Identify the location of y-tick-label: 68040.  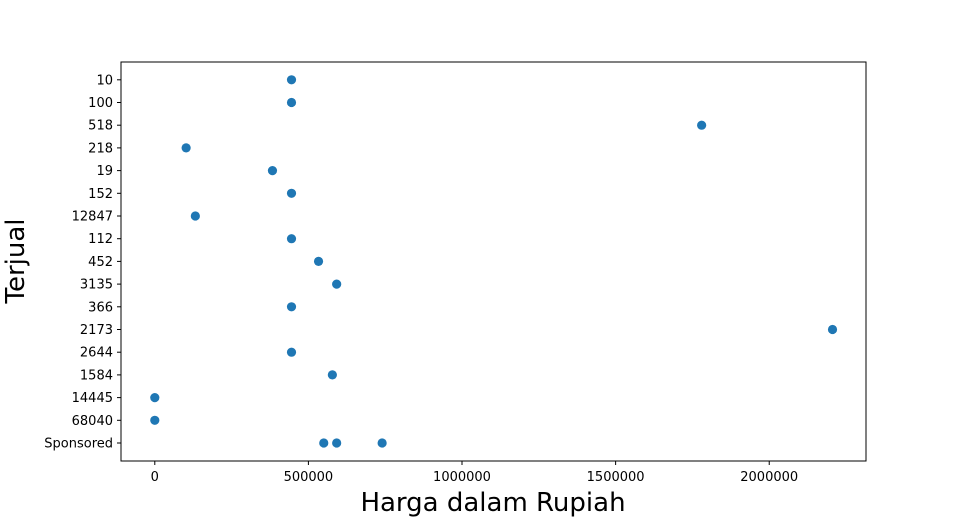
(92, 421).